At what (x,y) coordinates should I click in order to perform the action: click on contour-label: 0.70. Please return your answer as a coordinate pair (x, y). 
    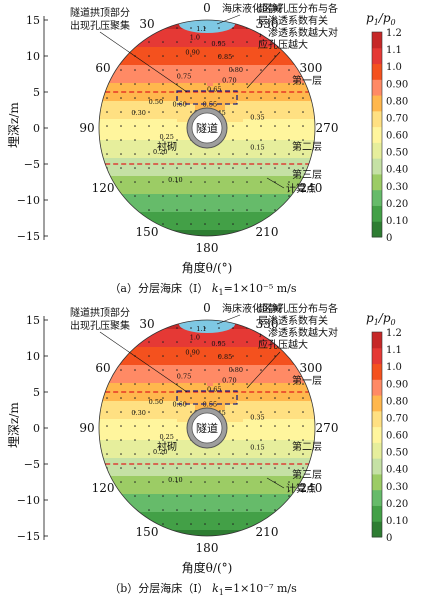
    Looking at the image, I should click on (229, 381).